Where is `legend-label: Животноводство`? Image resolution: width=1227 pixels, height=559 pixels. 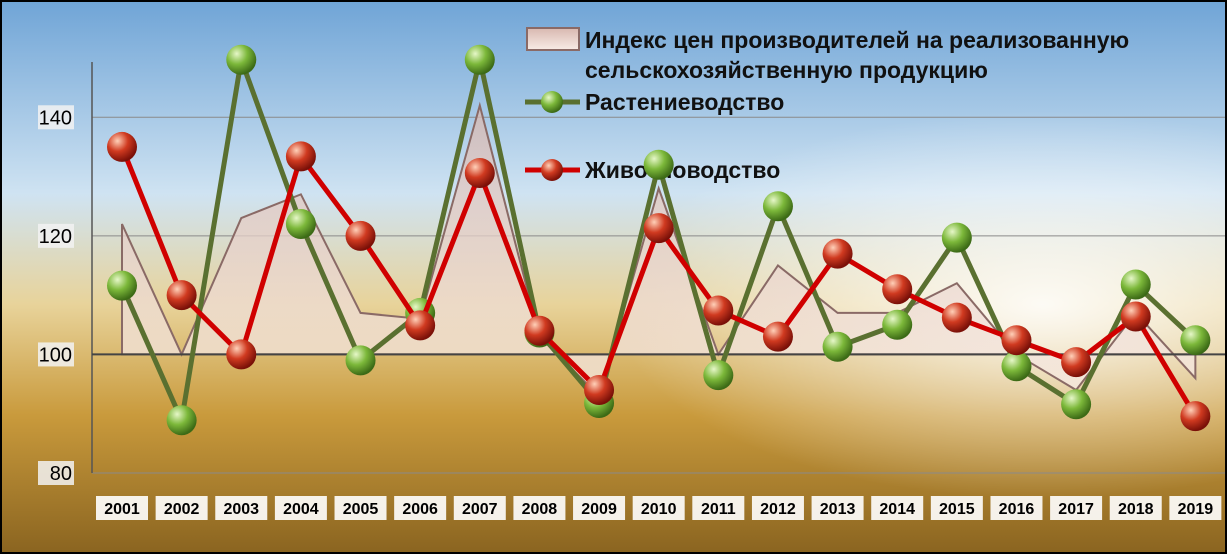
legend-label: Животноводство is located at coordinates (682, 170).